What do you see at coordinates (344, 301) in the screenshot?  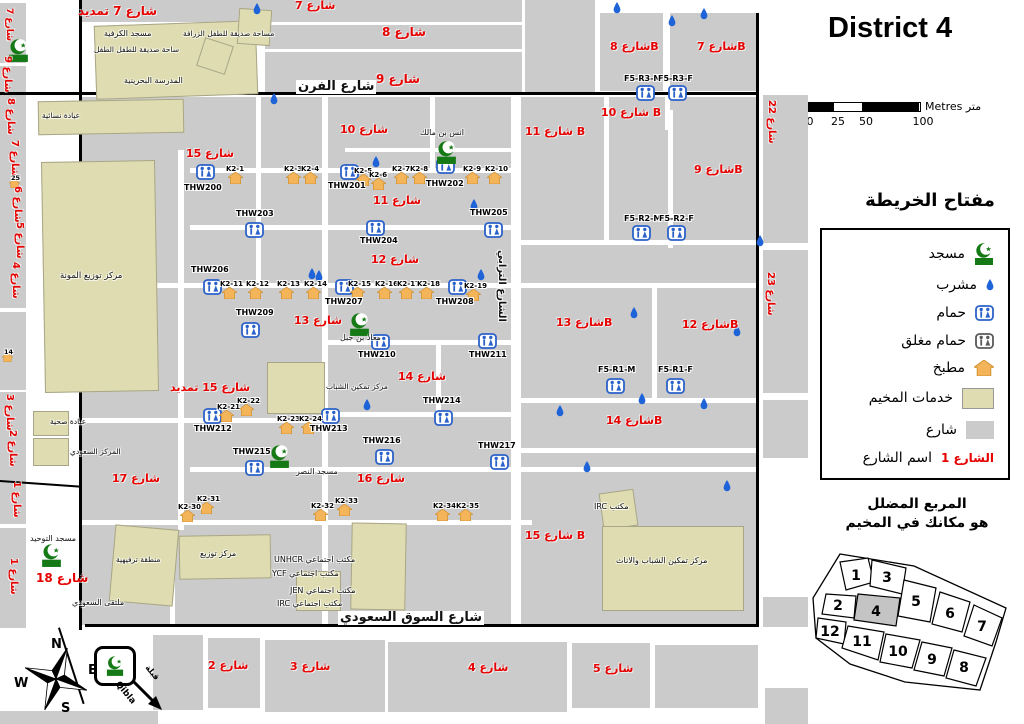 I see `toilet-label: THW207` at bounding box center [344, 301].